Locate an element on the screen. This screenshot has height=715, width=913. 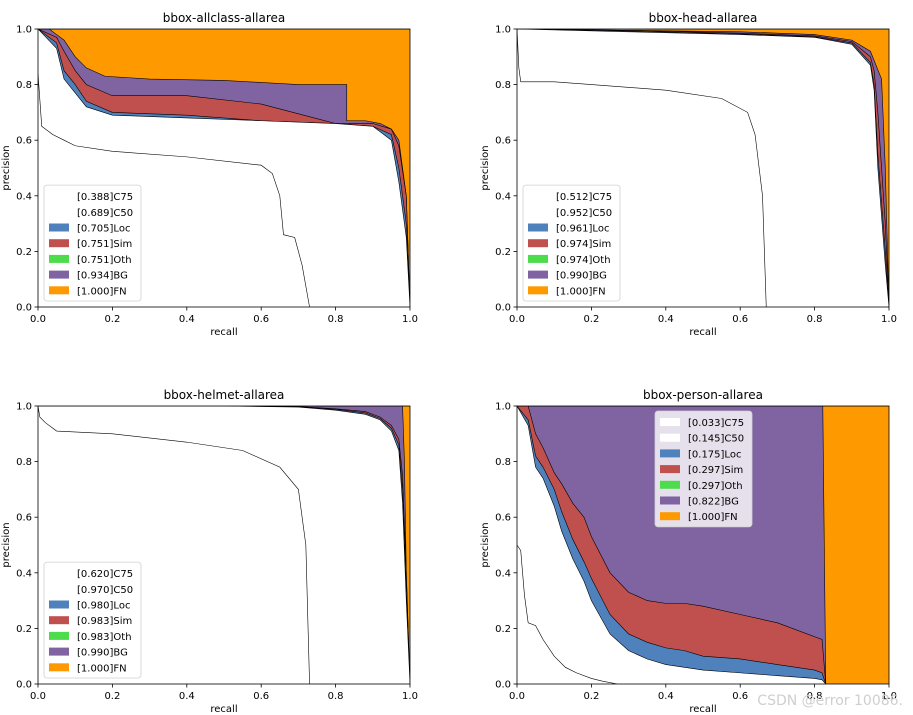
x-tick-label: 1.0 is located at coordinates (410, 696).